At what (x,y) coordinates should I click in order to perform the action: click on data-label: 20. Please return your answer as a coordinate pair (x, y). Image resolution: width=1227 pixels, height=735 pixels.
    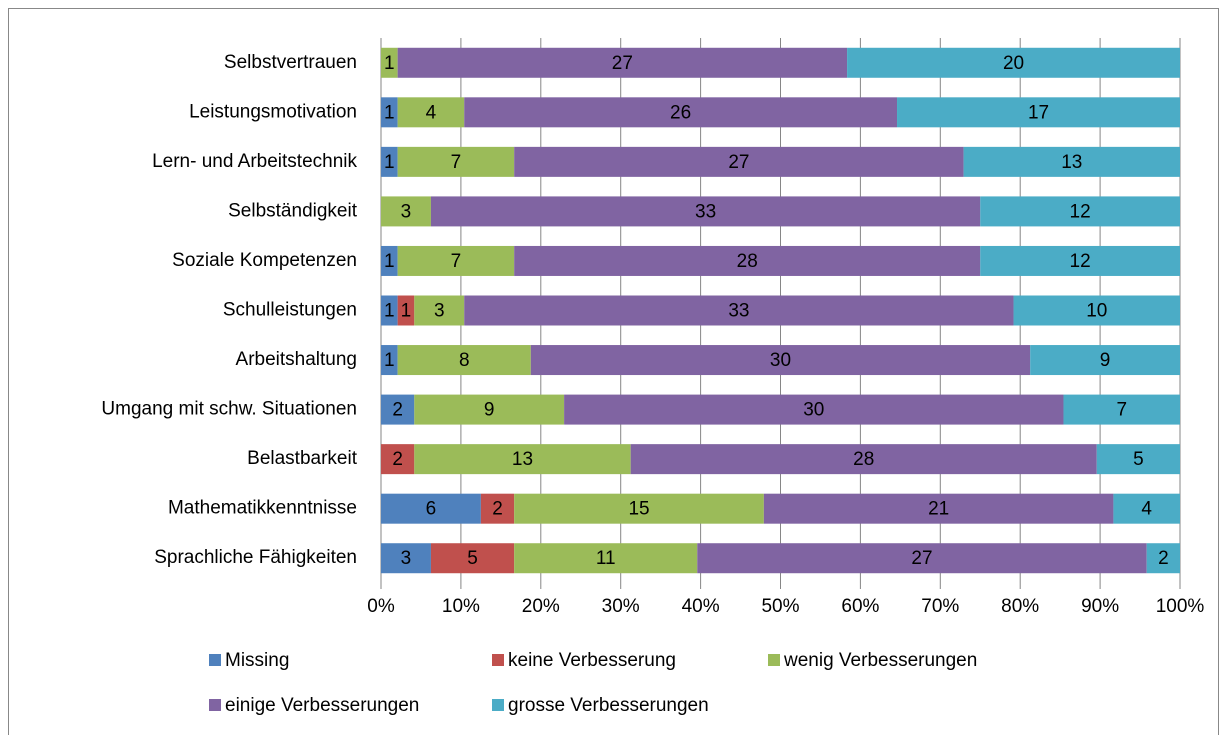
    Looking at the image, I should click on (1013, 63).